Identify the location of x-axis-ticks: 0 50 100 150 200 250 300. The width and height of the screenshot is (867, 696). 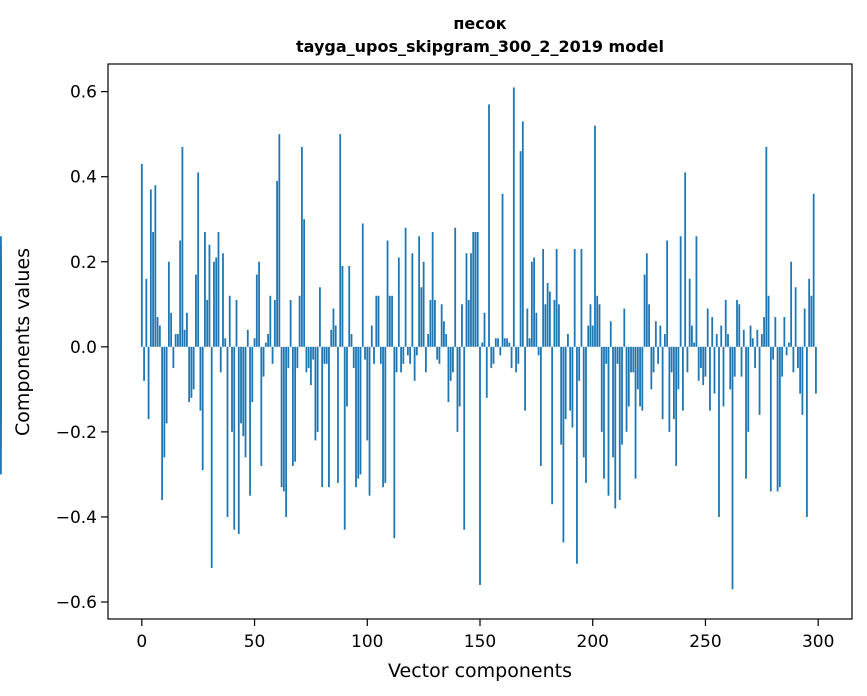
(485, 635).